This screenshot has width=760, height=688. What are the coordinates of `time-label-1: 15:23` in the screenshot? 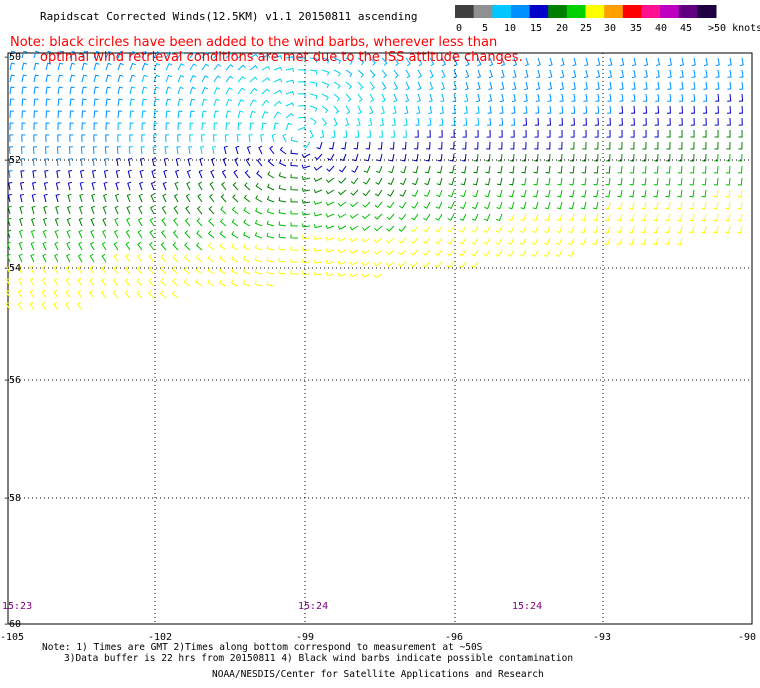 It's located at (17, 606).